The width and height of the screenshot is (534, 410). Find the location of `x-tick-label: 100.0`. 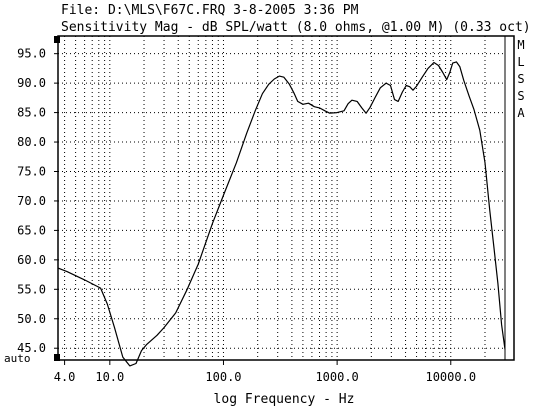

x-tick-label: 100.0 is located at coordinates (223, 377).